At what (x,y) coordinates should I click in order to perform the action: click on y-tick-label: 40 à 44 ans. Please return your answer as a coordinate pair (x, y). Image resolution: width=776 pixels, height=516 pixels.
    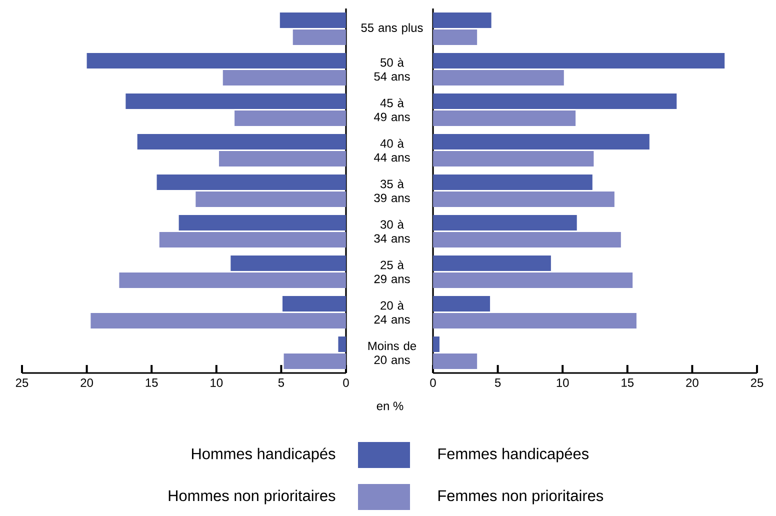
    Looking at the image, I should click on (392, 150).